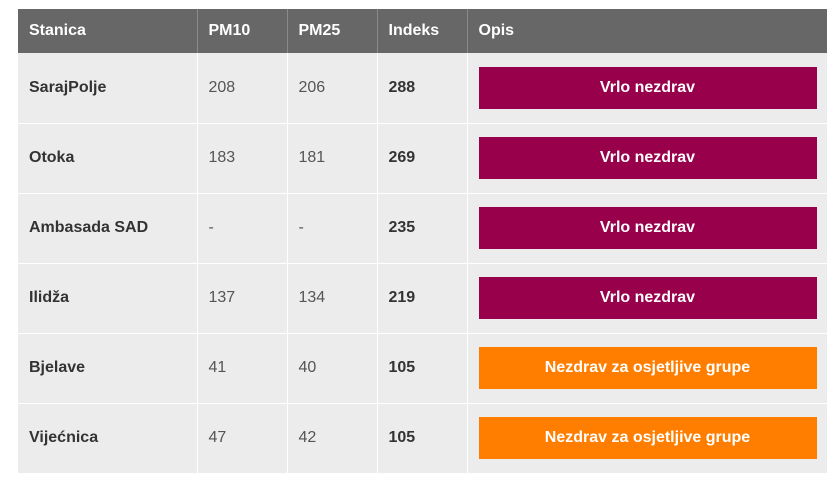  I want to click on station-cell: Otoka, so click(108, 158).